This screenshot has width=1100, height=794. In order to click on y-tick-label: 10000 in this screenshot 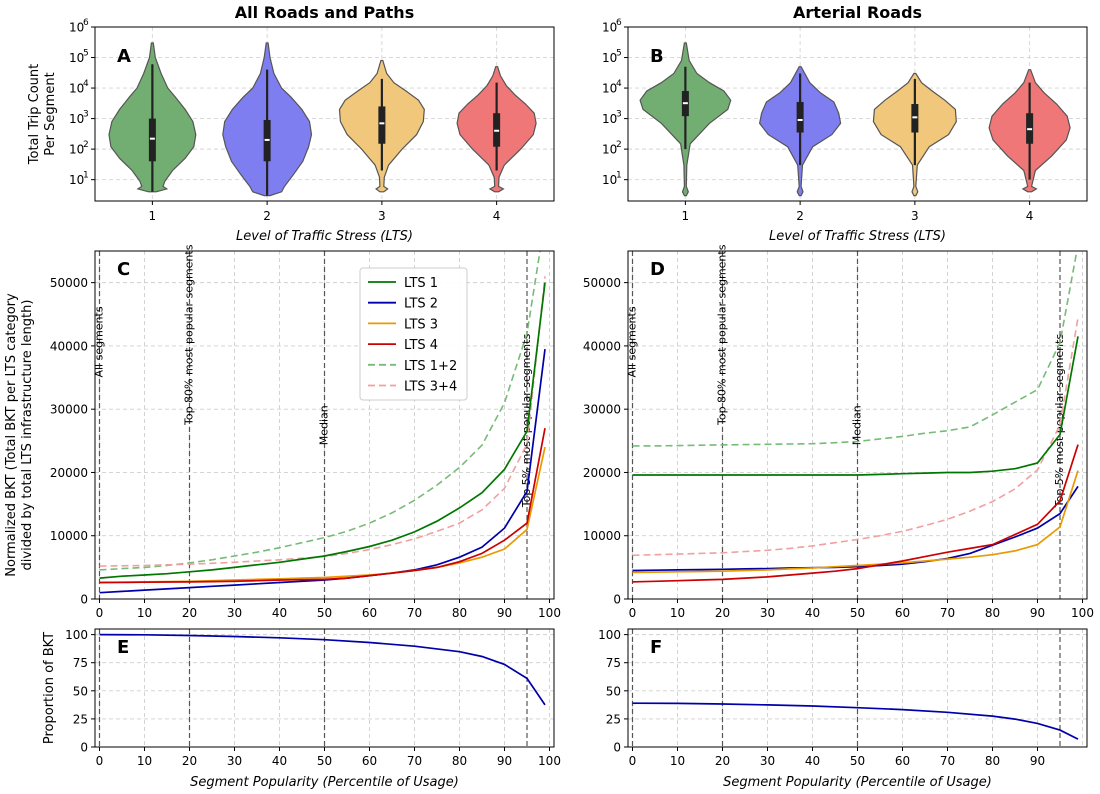, I will do `click(602, 536)`.